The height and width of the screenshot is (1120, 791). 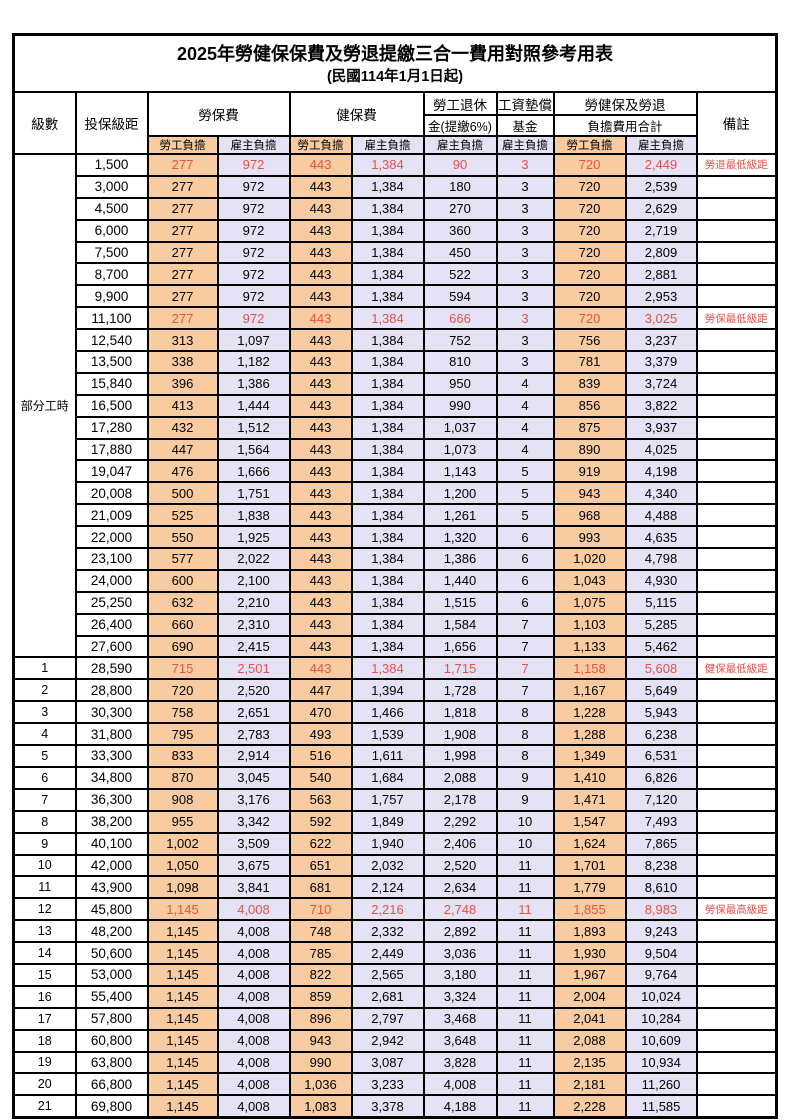 What do you see at coordinates (182, 734) in the screenshot?
I see `cell-labor-employee: 795` at bounding box center [182, 734].